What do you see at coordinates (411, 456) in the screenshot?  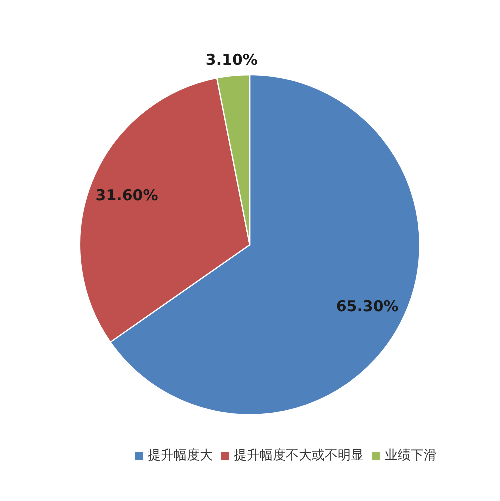 I see `legend-label: 业绩下滑` at bounding box center [411, 456].